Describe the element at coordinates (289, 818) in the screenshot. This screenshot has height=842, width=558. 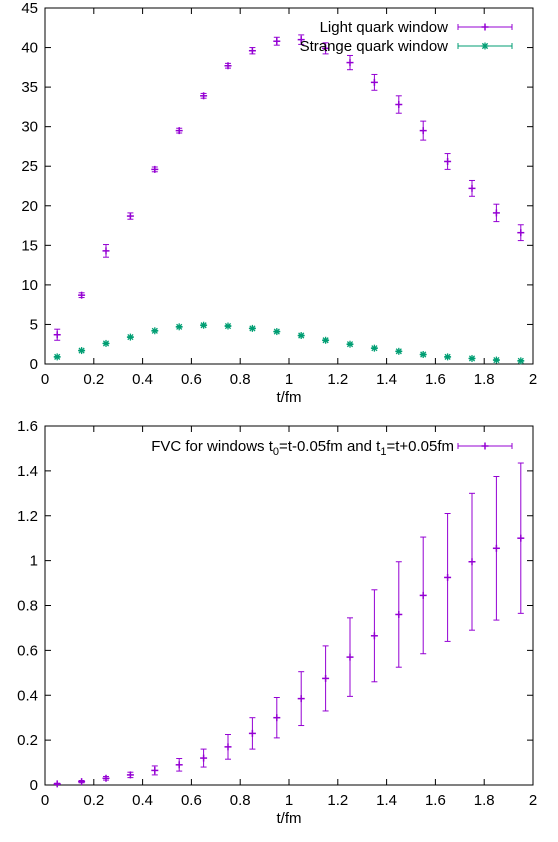
I see `x-axis-label-bottom: t/fm` at that location.